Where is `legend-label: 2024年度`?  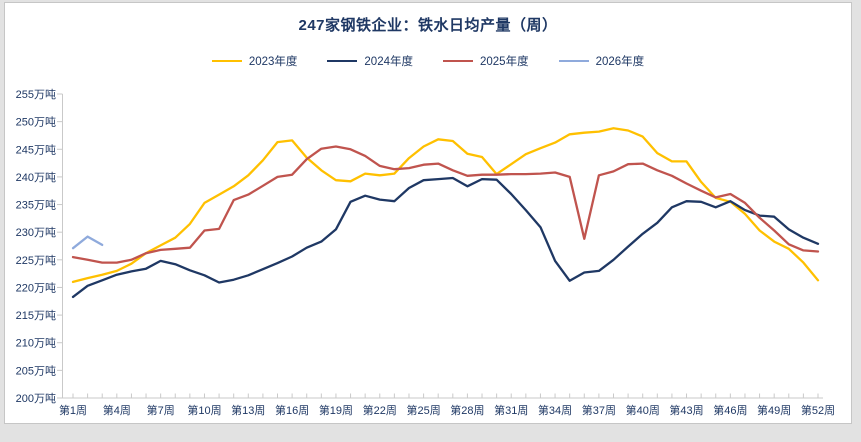 legend-label: 2024年度 is located at coordinates (388, 62).